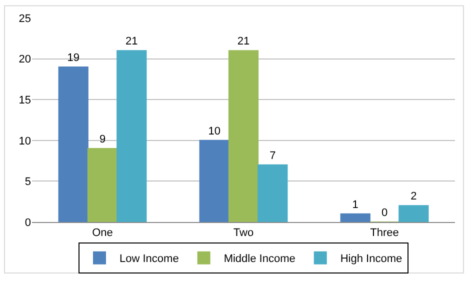  Describe the element at coordinates (243, 233) in the screenshot. I see `x-tick-label: Two` at that location.